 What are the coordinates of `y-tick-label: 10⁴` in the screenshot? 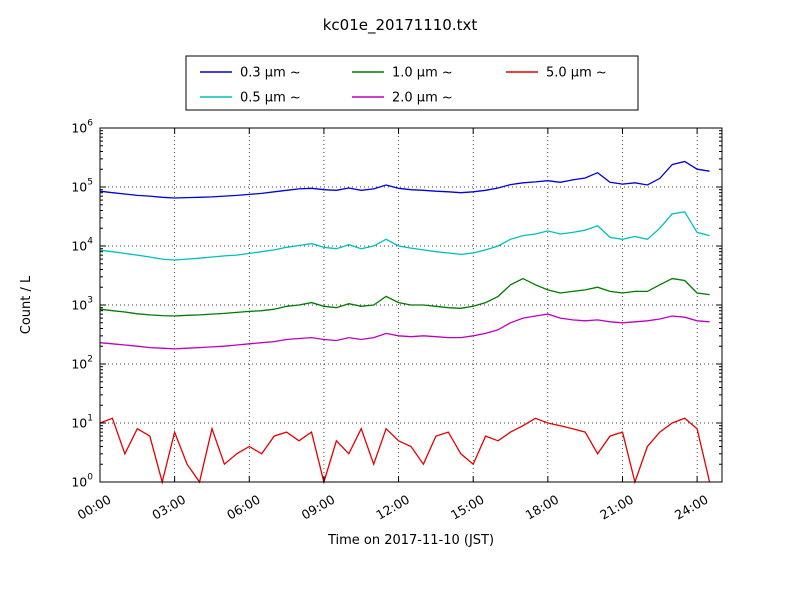 It's located at (82, 245).